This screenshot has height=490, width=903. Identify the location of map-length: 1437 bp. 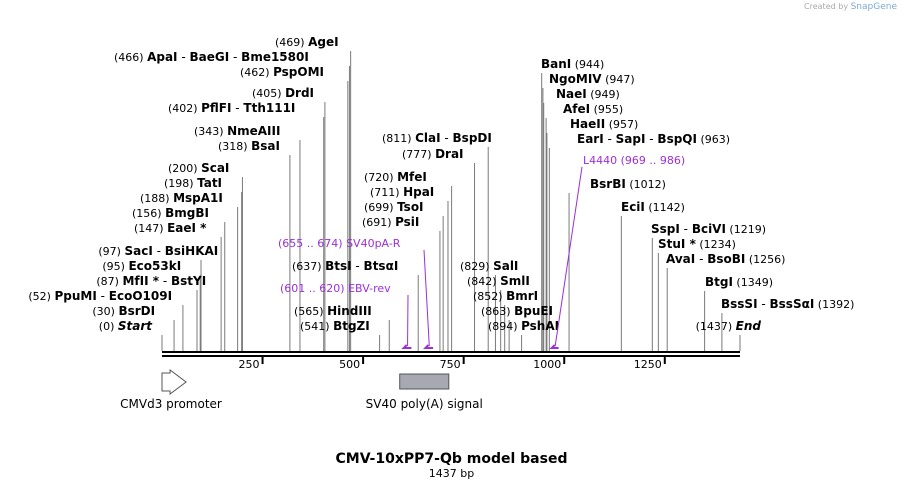
(451, 473).